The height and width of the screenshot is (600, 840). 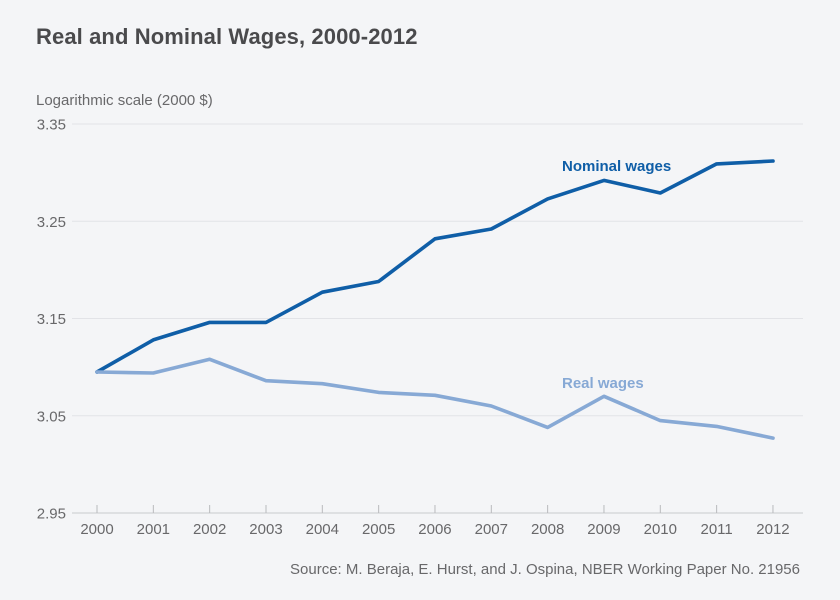 I want to click on x-tick-label: 2001, so click(x=153, y=529).